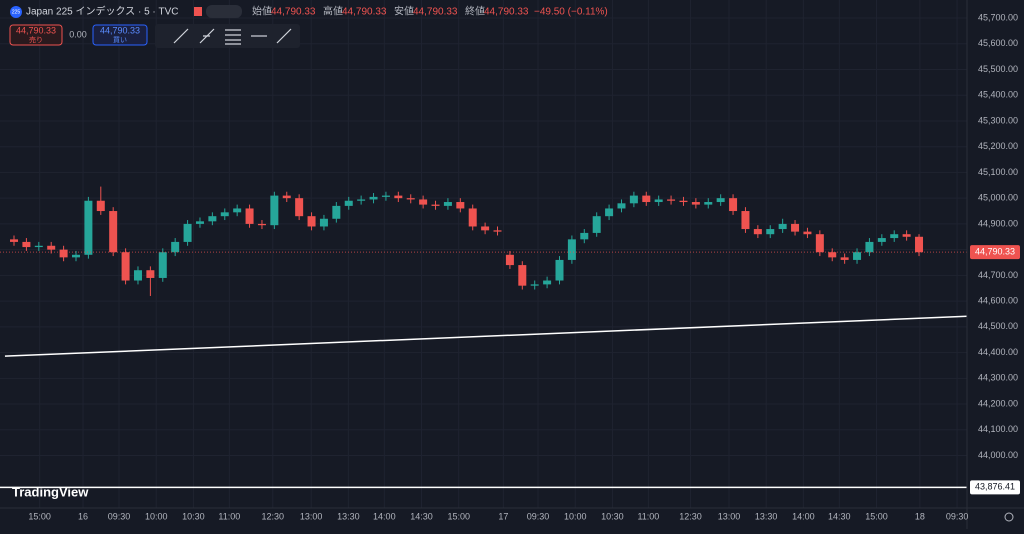  I want to click on x-tick-label: 15:00, so click(39, 516).